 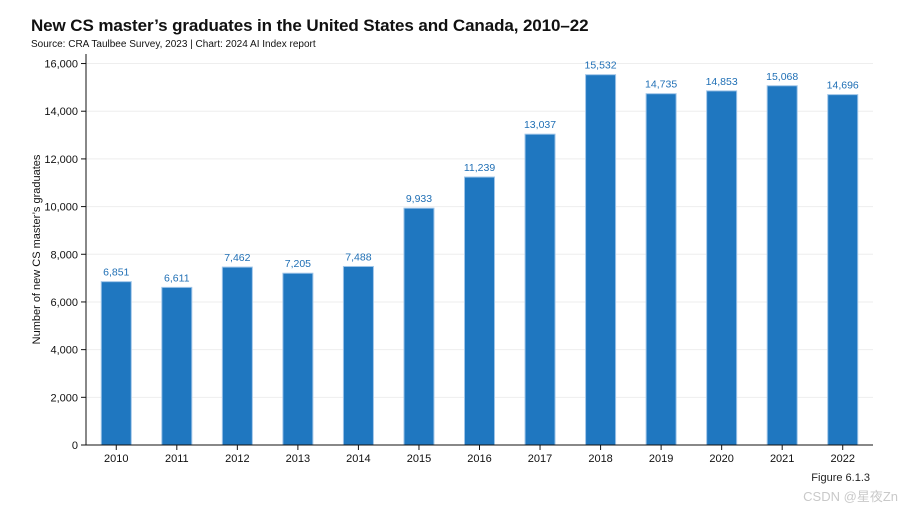 What do you see at coordinates (61, 208) in the screenshot?
I see `y-tick-label: 10,000` at bounding box center [61, 208].